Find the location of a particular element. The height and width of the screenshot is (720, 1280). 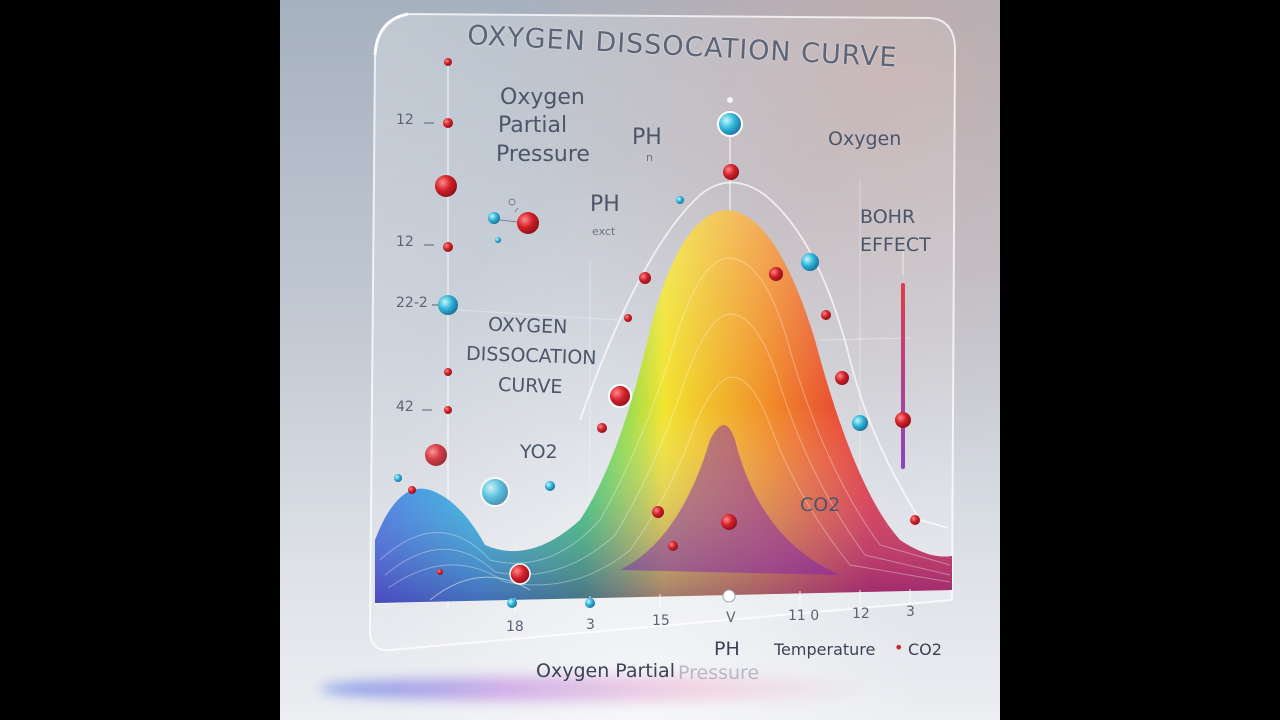

footer-ph: PH is located at coordinates (727, 649).